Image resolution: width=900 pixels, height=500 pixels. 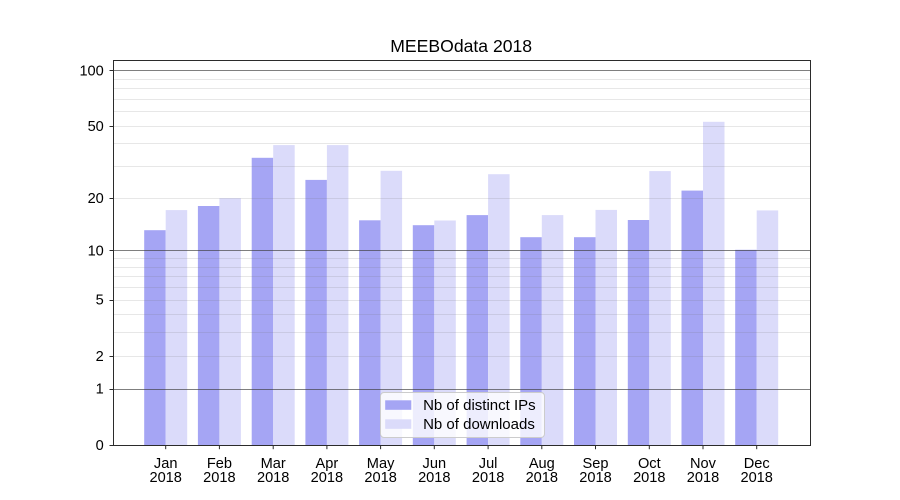 I want to click on svg-text: May, so click(x=381, y=464).